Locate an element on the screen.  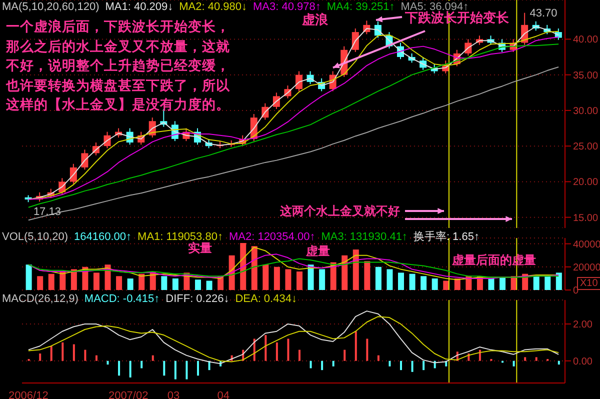
text: MA4: 39.251↑ is located at coordinates (360, 7).